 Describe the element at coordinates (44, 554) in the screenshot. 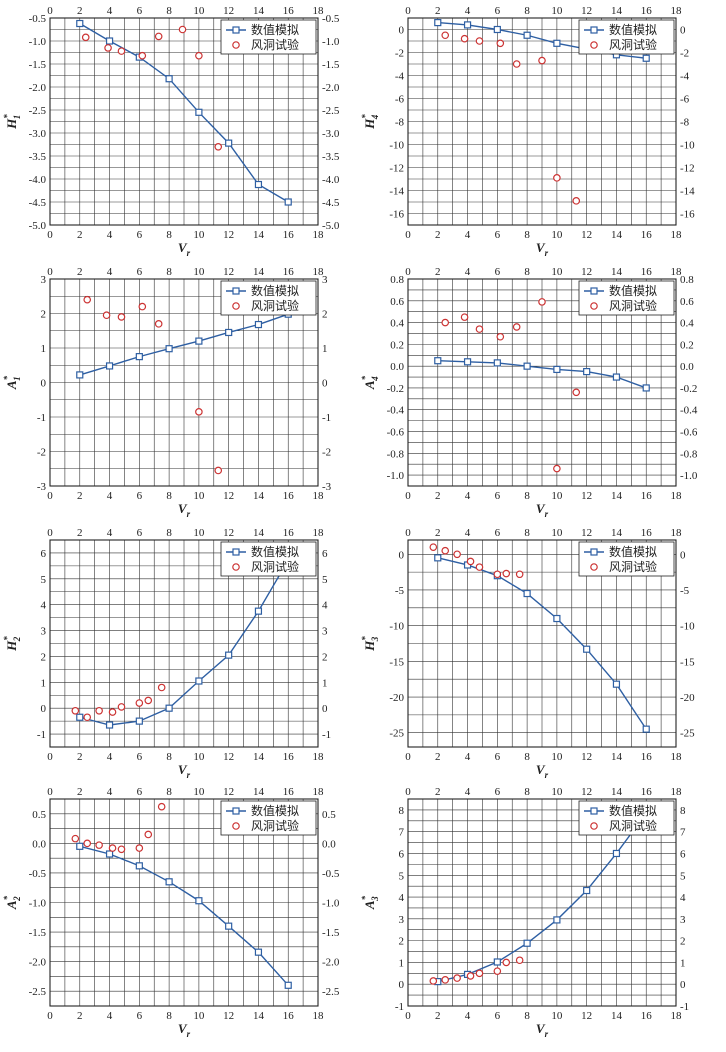

I see `y-tick-label-left: 6` at that location.